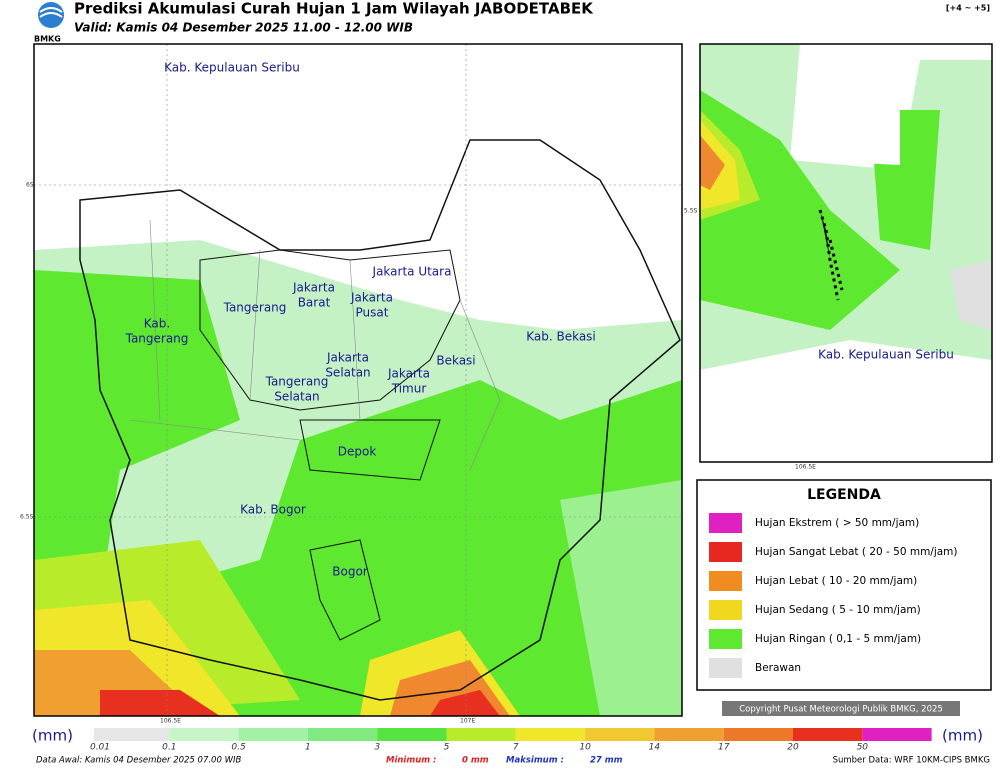 The image size is (1000, 769). What do you see at coordinates (837, 523) in the screenshot?
I see `legend-label: Hujan Ekstrem ( > 50 mm/jam)` at bounding box center [837, 523].